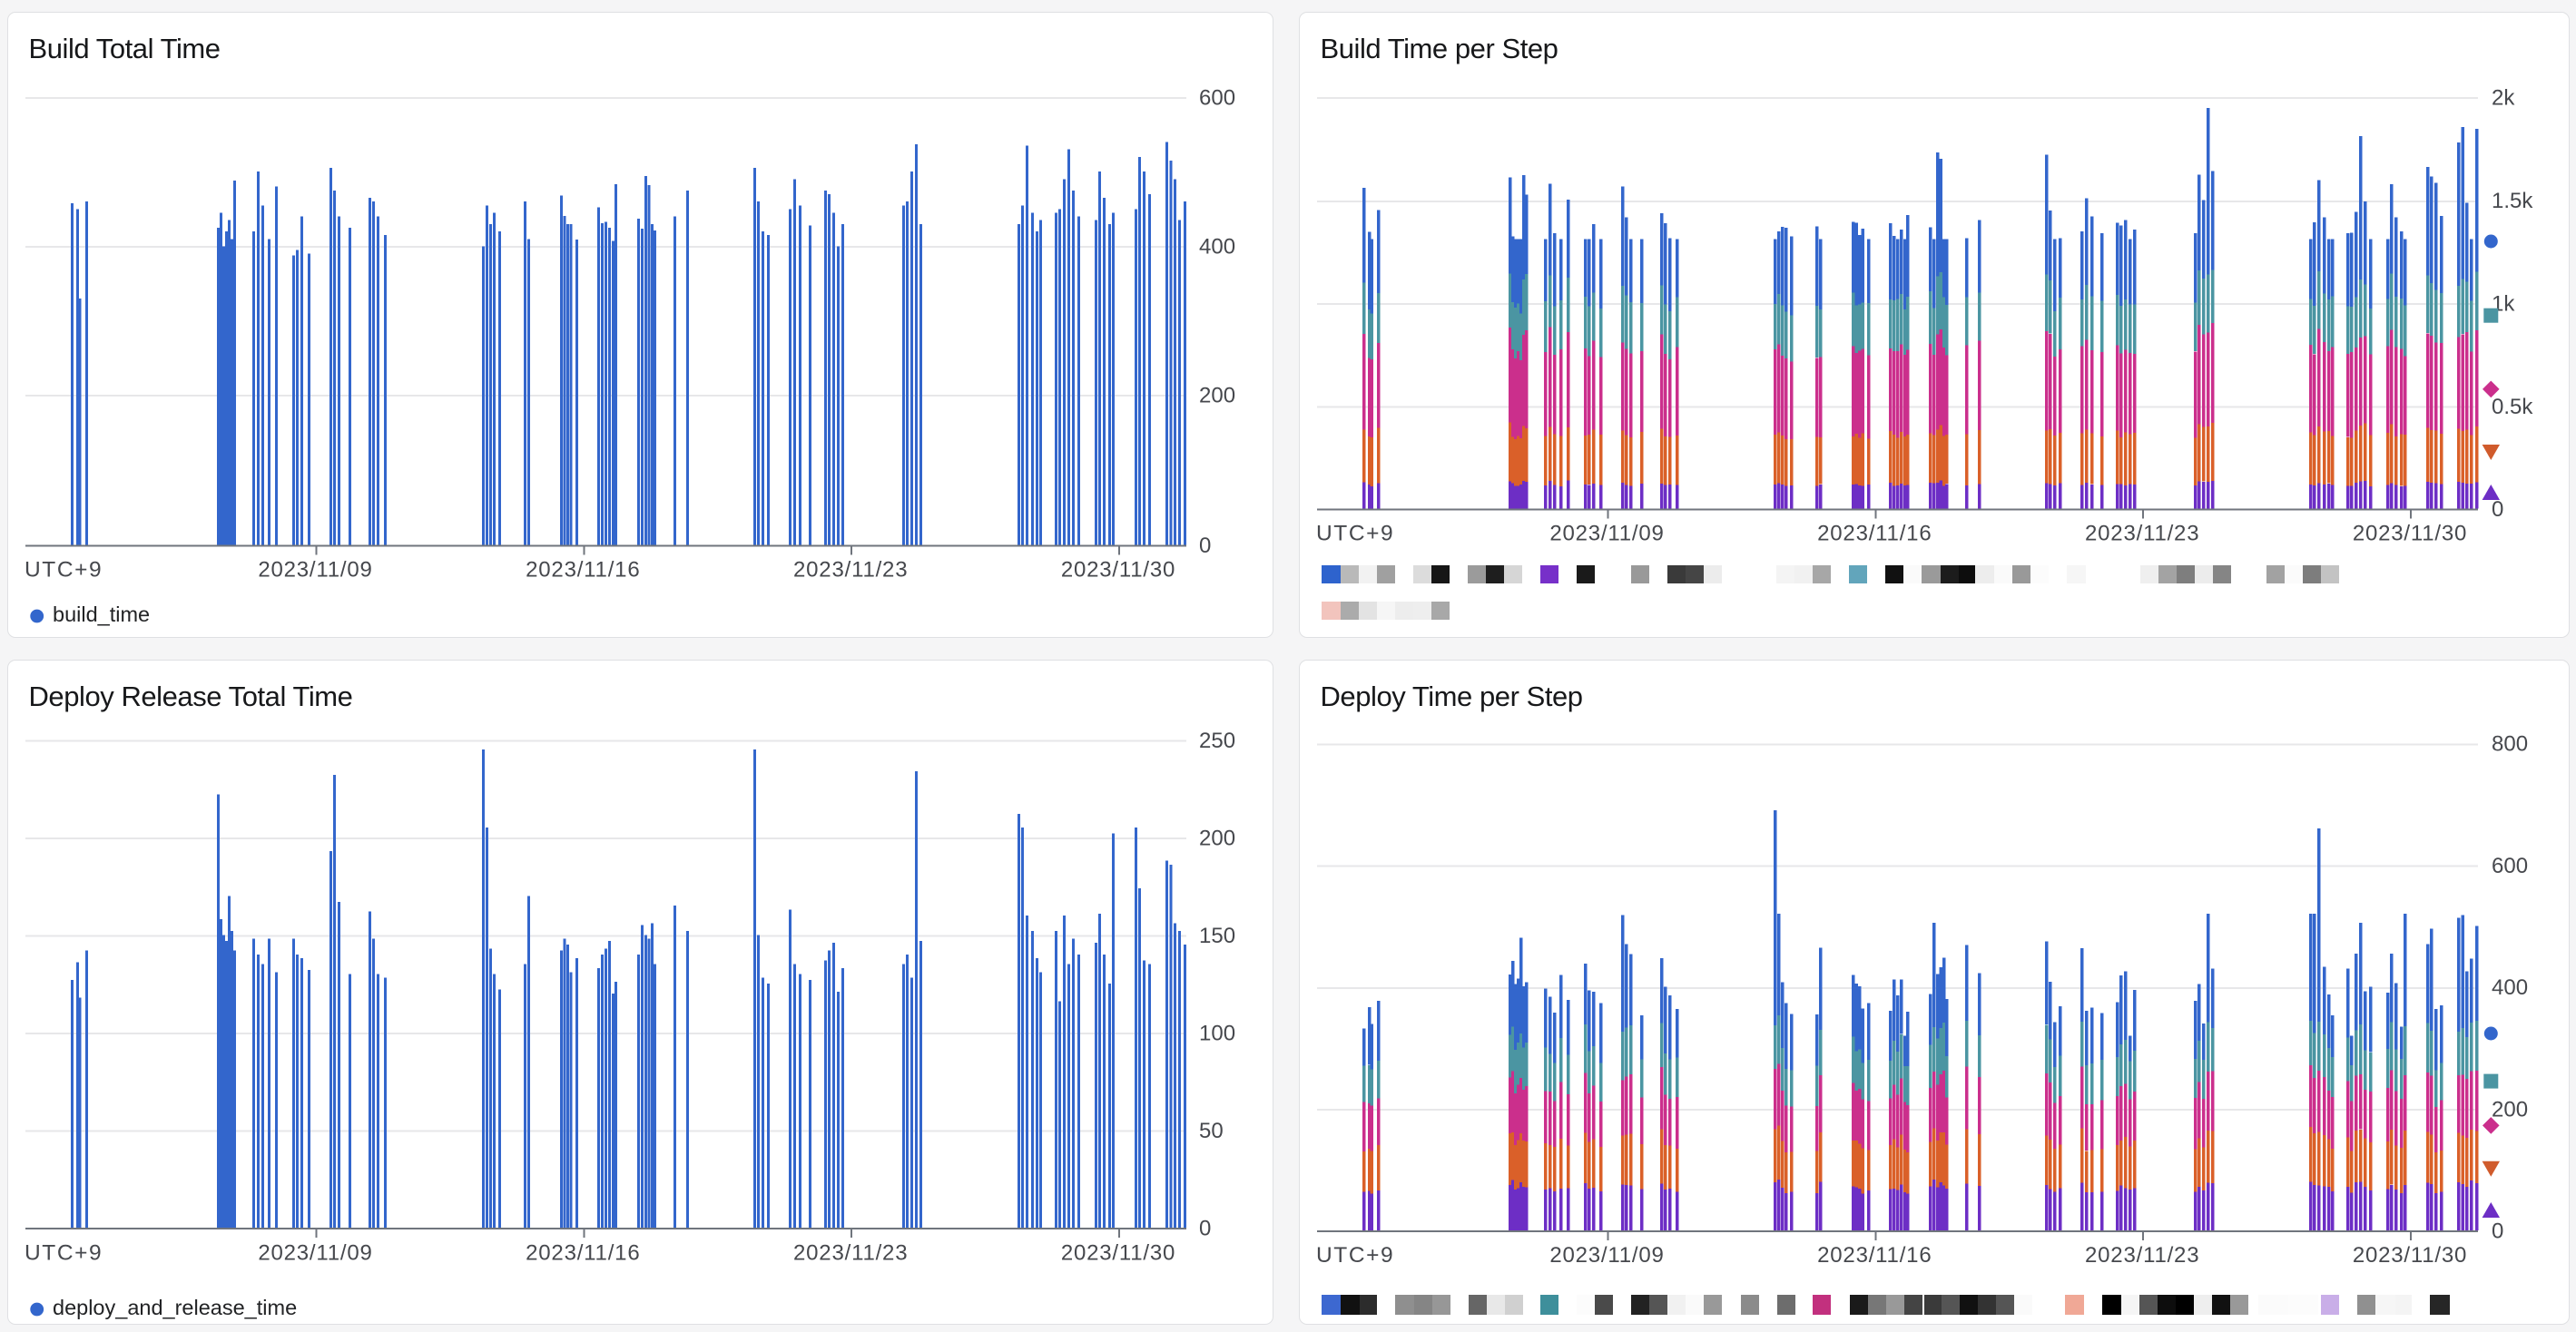  What do you see at coordinates (1217, 936) in the screenshot?
I see `svg-text: 150` at bounding box center [1217, 936].